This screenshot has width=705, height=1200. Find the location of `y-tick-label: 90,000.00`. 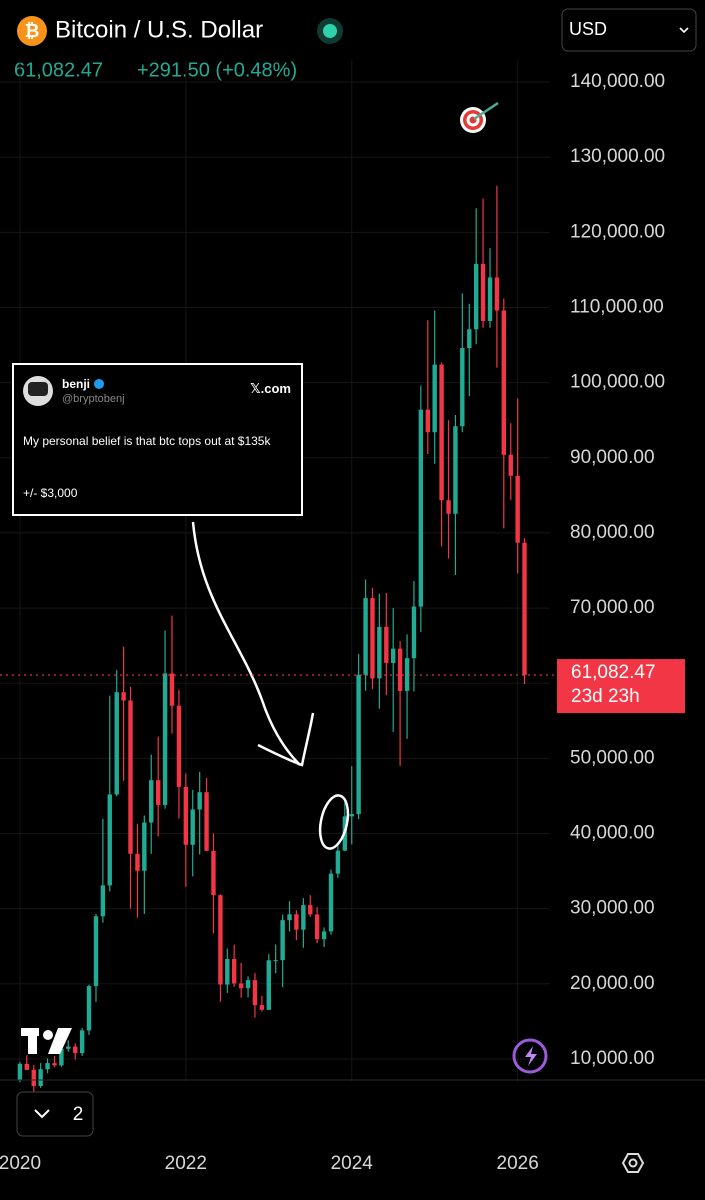

y-tick-label: 90,000.00 is located at coordinates (612, 457).